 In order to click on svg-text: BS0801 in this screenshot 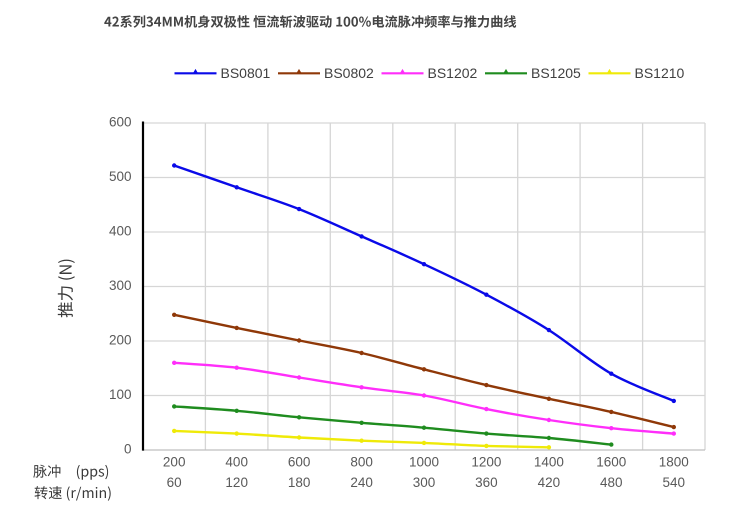, I will do `click(246, 73)`.